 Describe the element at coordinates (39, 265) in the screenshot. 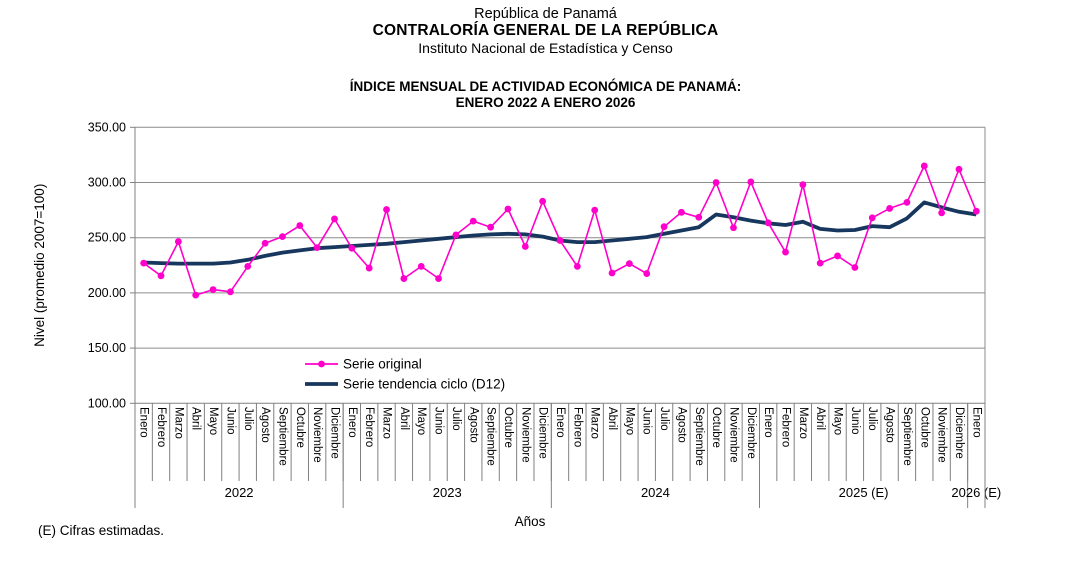

I see `y-axis-title: Nivel (promedio 2007=100)` at that location.